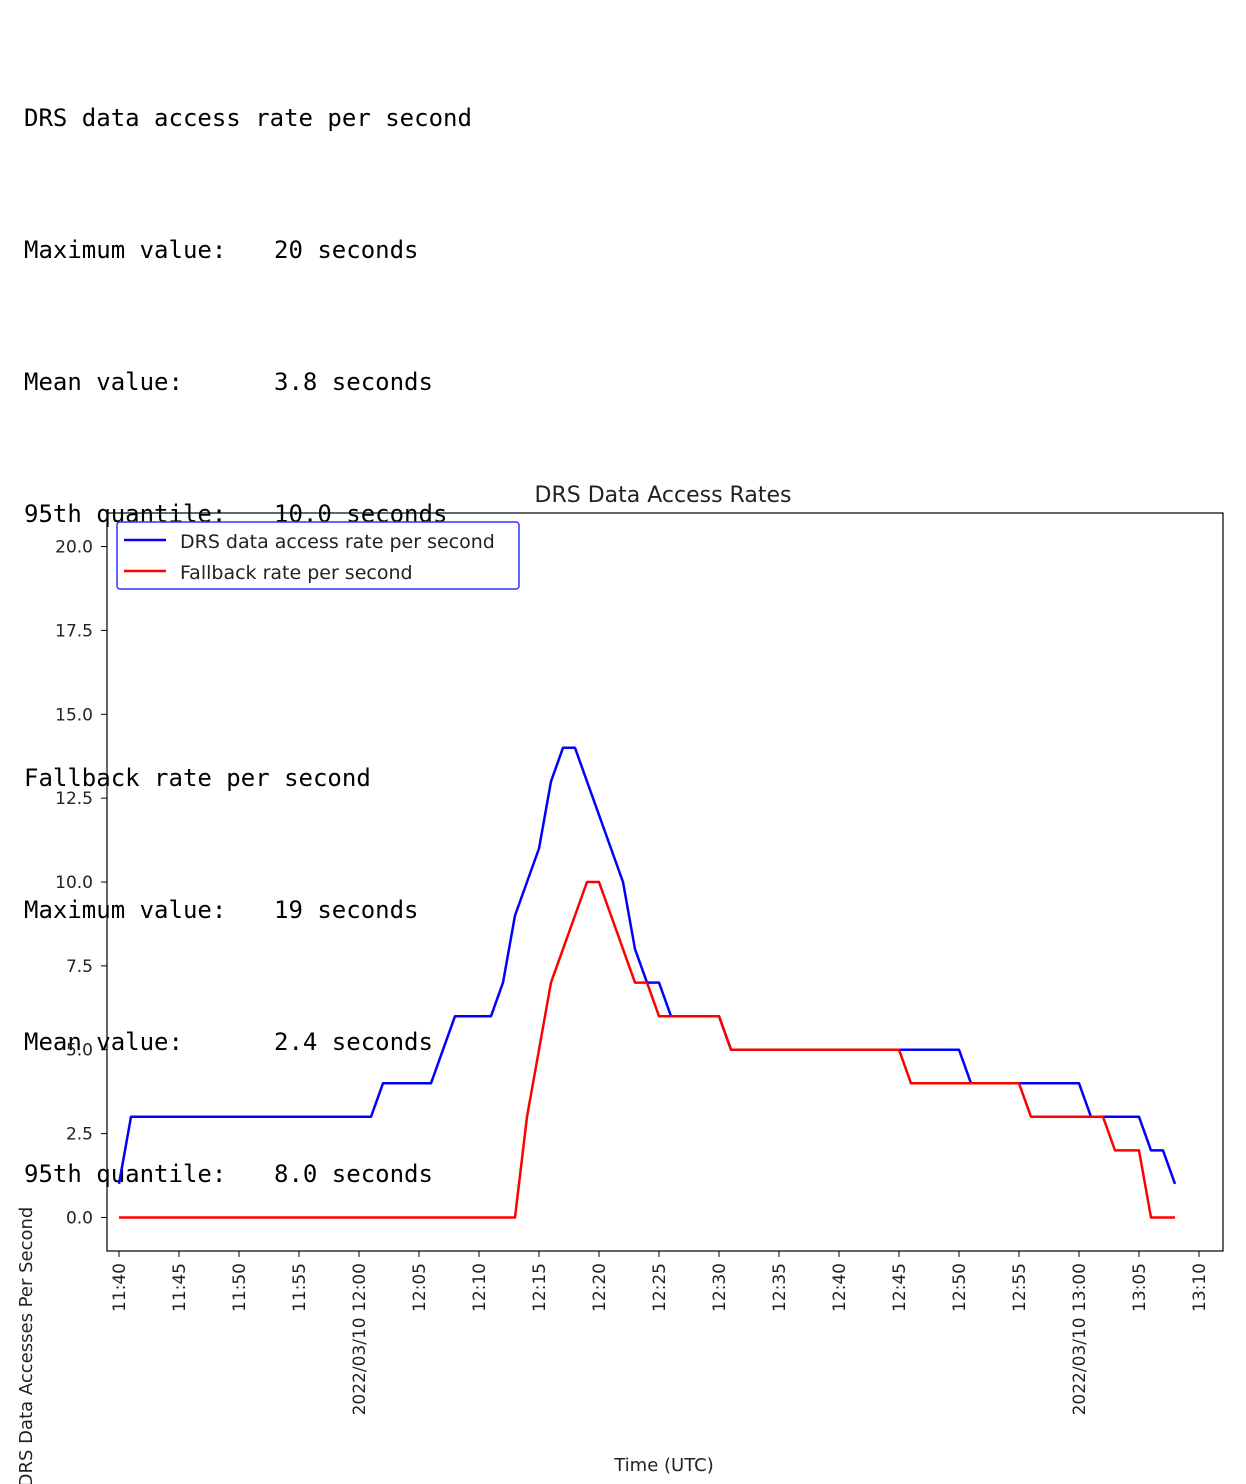  Describe the element at coordinates (663, 1465) in the screenshot. I see `x-axis-label: Time (UTC)` at that location.